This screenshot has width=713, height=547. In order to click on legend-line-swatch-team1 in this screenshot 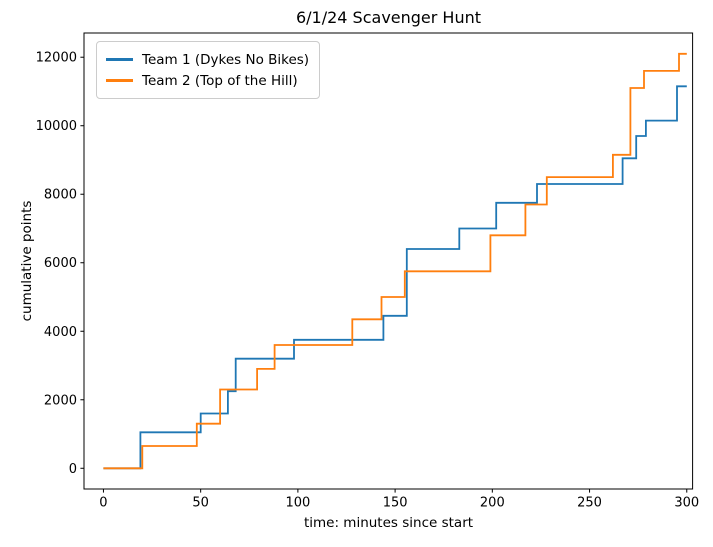, I will do `click(119, 59)`.